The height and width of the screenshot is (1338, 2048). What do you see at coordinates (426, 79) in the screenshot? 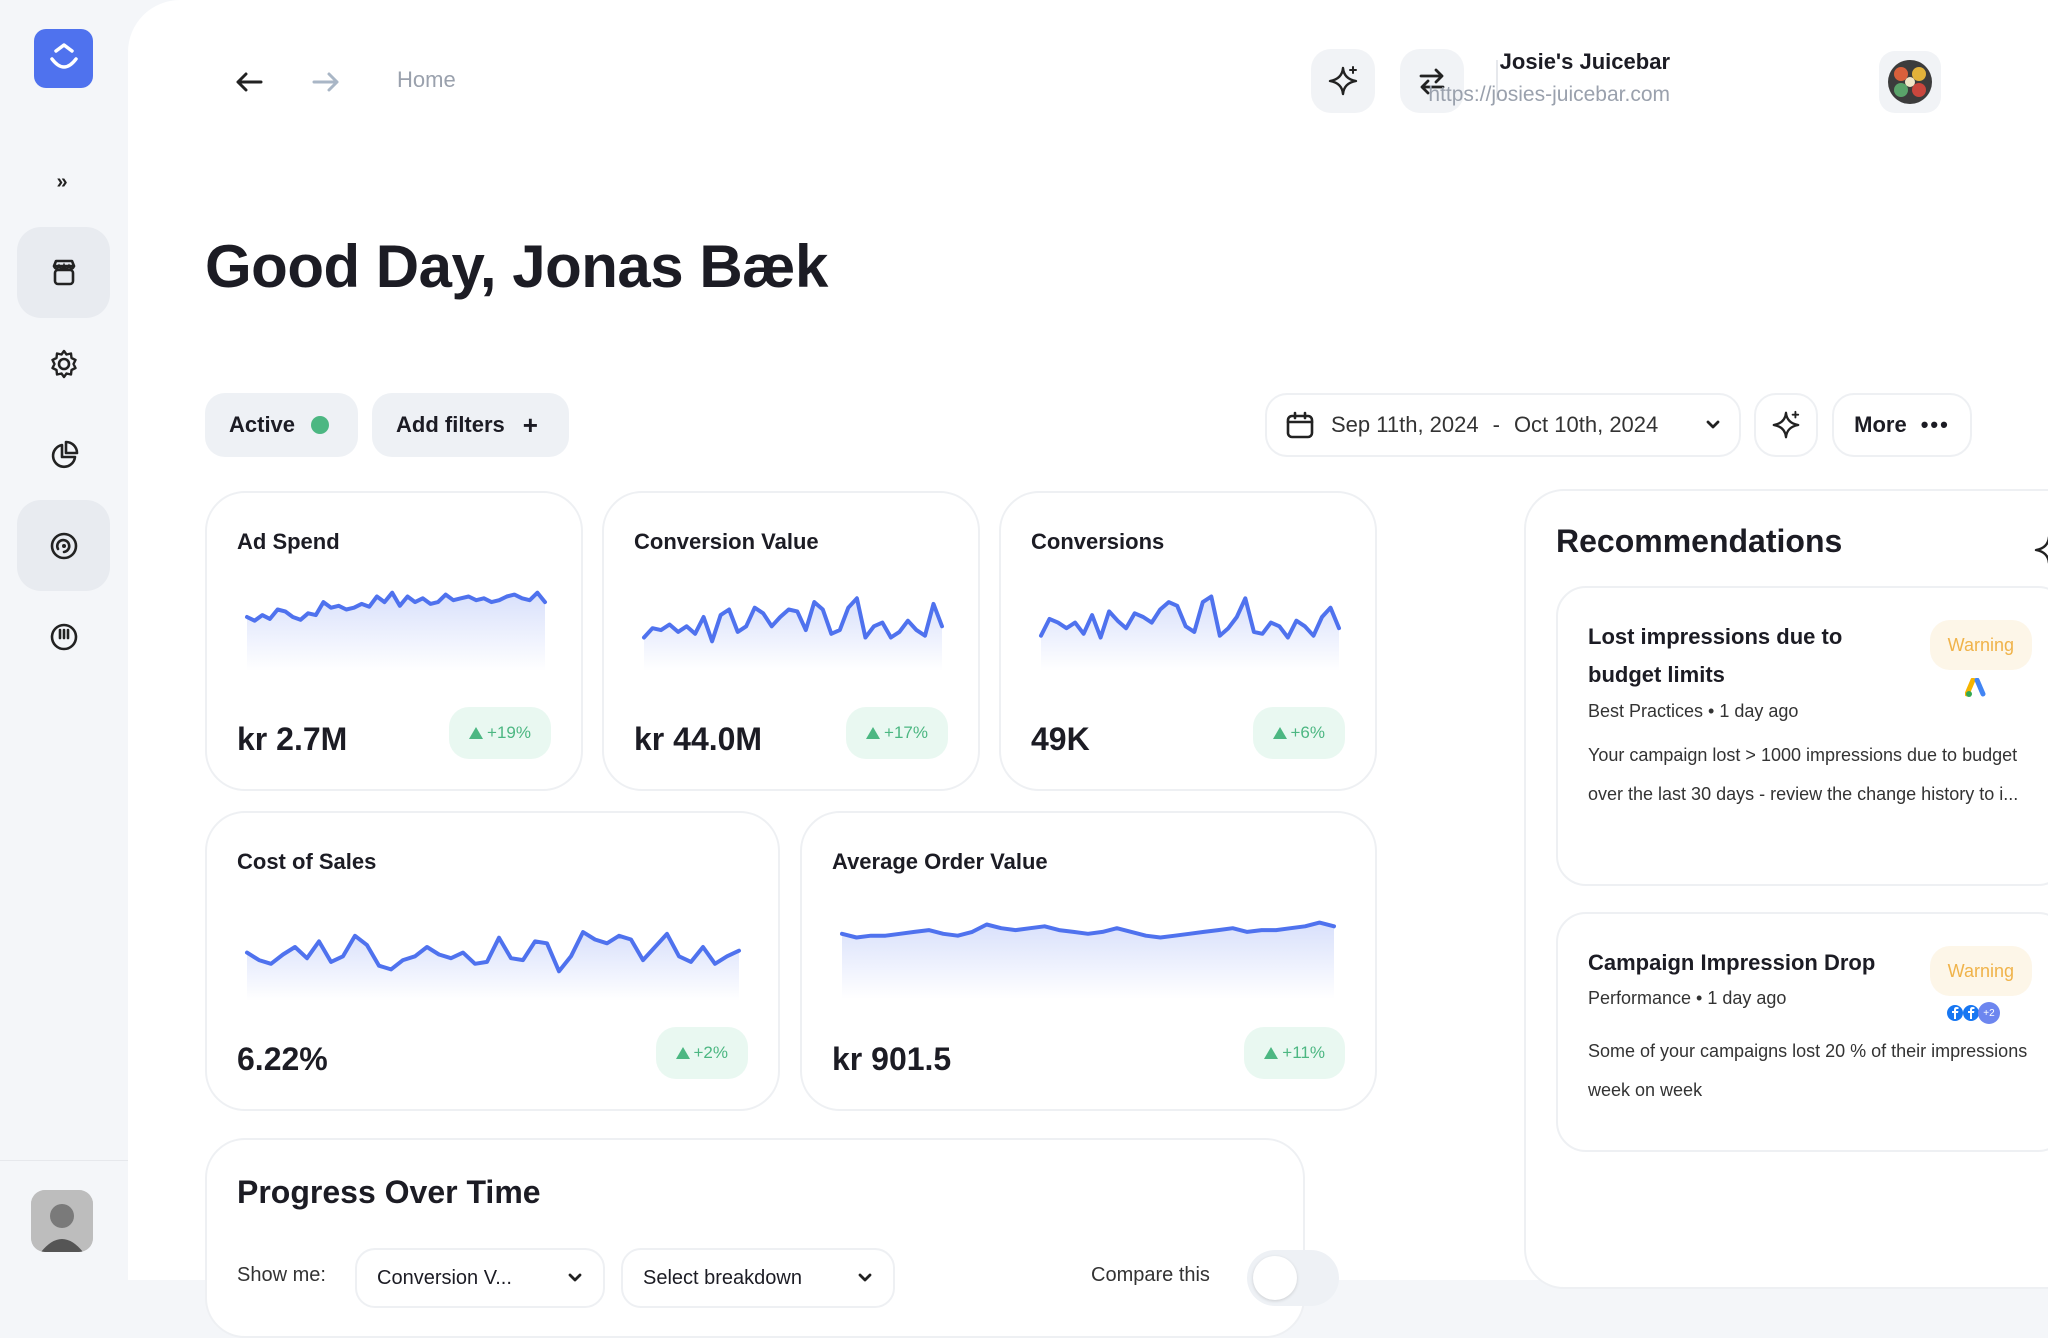
I see `breadcrumb-home: Home` at bounding box center [426, 79].